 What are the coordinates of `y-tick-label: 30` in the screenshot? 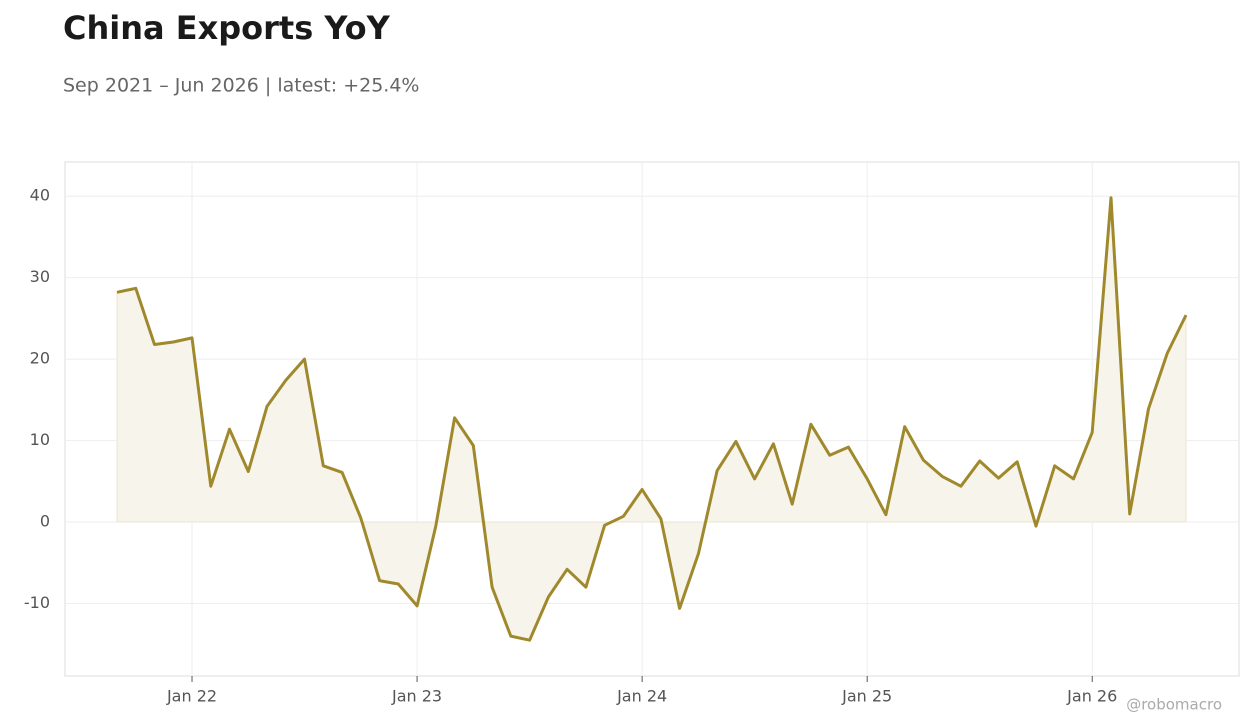 It's located at (40, 276).